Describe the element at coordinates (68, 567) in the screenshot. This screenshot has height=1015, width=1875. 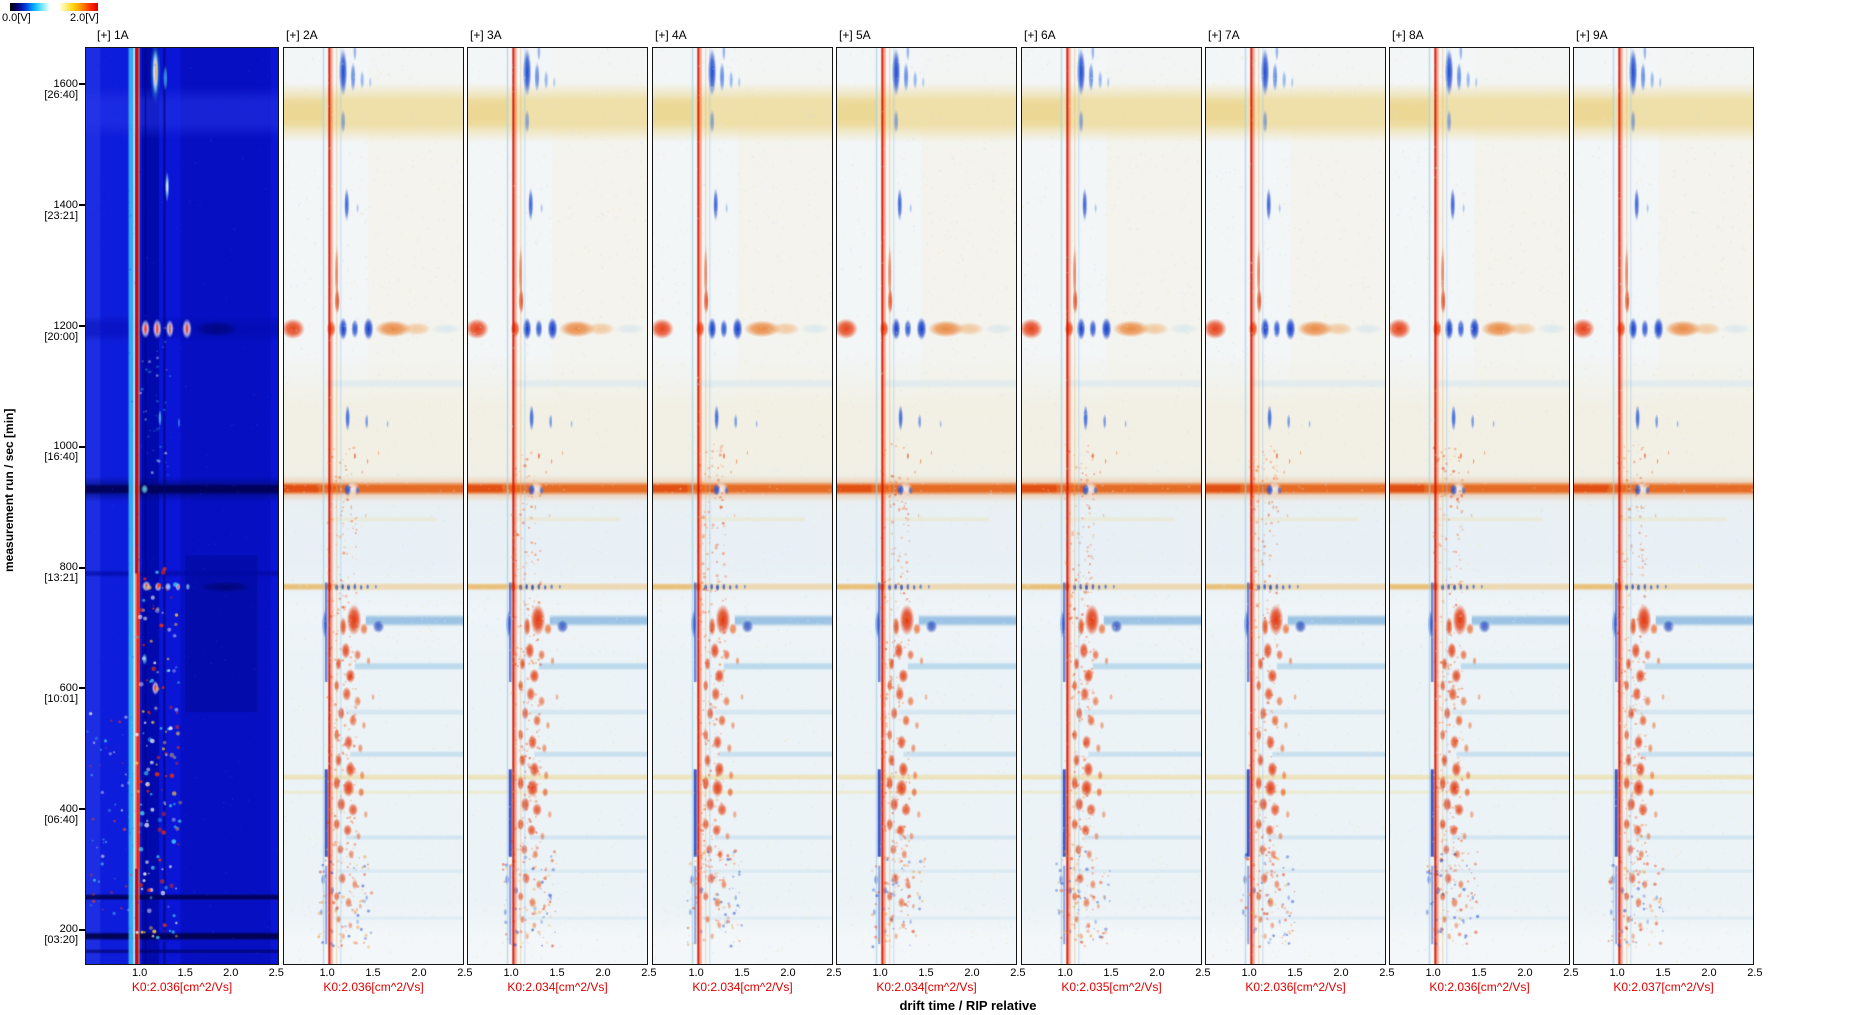
I see `y-tick-value: 800` at that location.